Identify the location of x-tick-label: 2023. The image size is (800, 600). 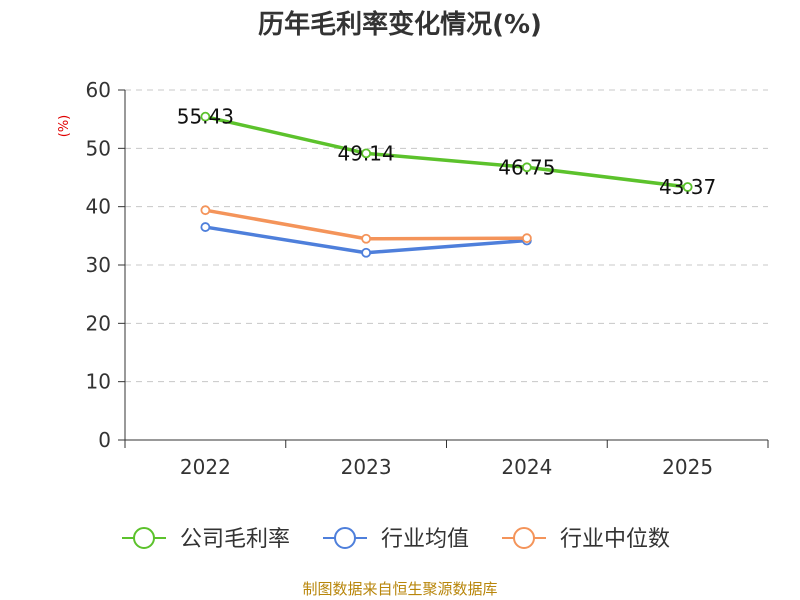
(366, 467).